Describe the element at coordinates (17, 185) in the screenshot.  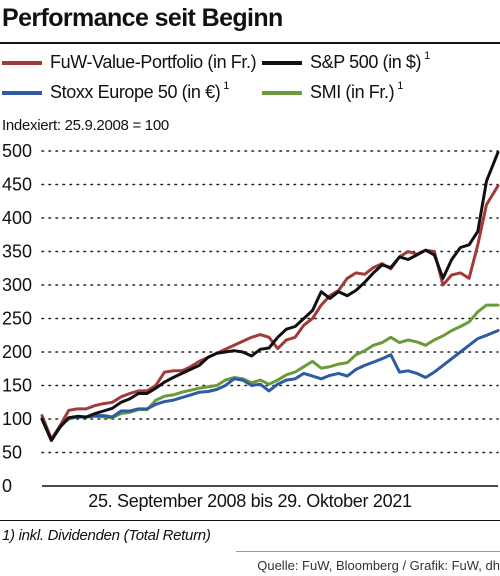
I see `y-tick-label-450: 450` at that location.